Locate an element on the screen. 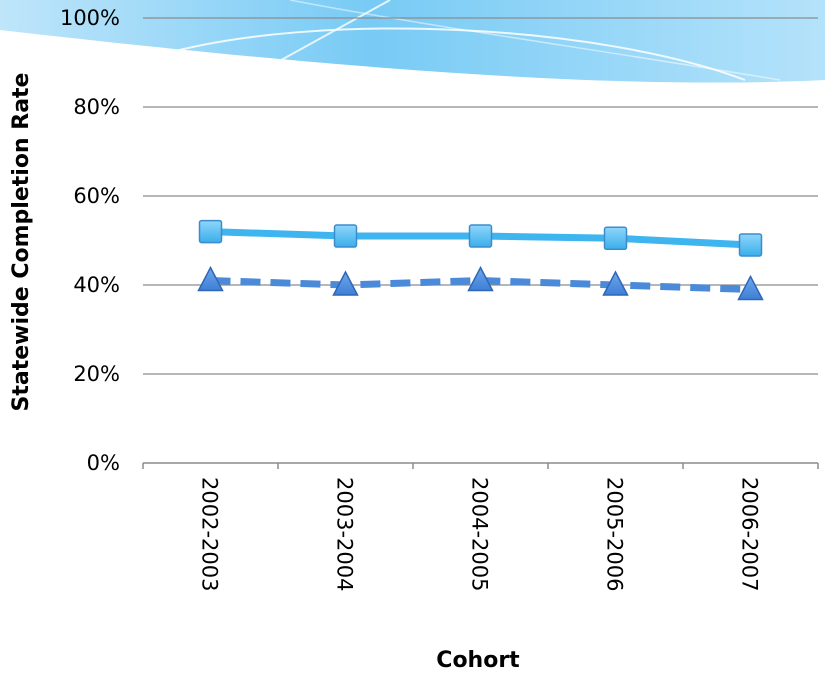 The width and height of the screenshot is (825, 676). x-axis-title: Cohort is located at coordinates (478, 660).